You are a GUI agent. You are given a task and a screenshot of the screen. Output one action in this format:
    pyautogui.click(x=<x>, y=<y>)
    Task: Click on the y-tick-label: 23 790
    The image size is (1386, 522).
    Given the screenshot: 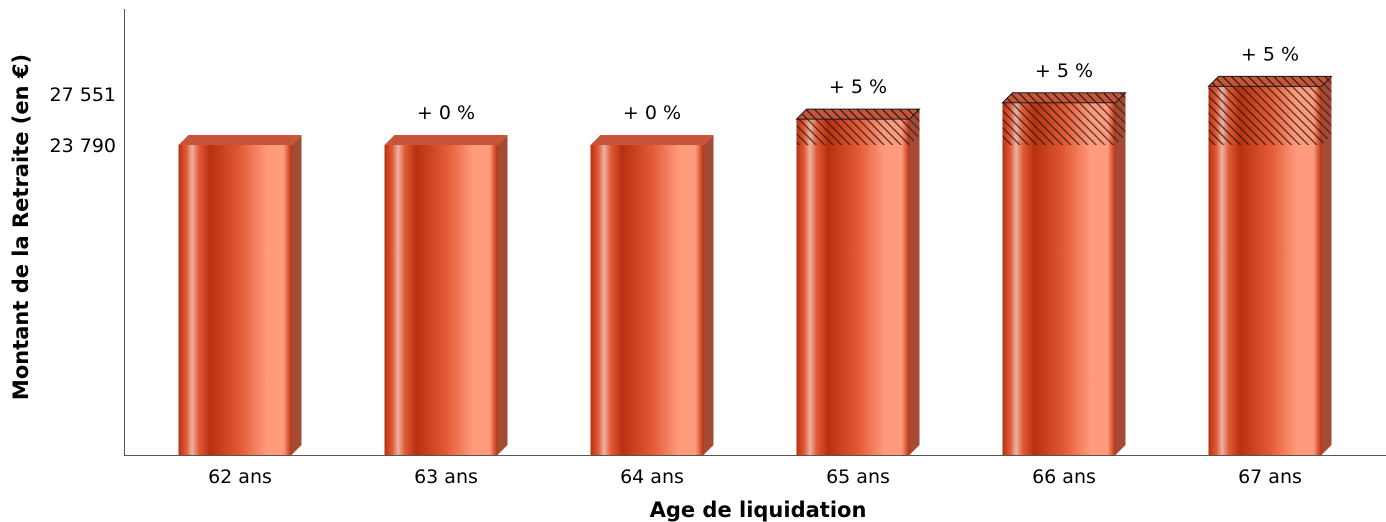 What is the action you would take?
    pyautogui.click(x=83, y=146)
    